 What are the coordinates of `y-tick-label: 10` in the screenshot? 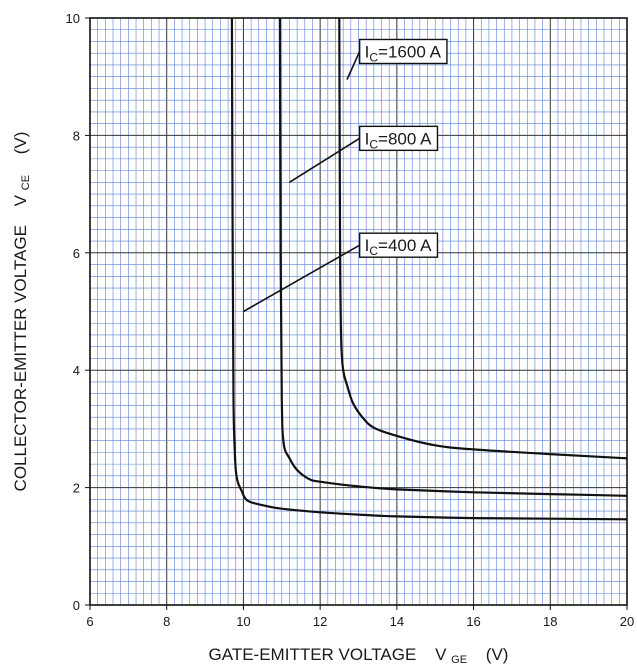 It's located at (73, 18).